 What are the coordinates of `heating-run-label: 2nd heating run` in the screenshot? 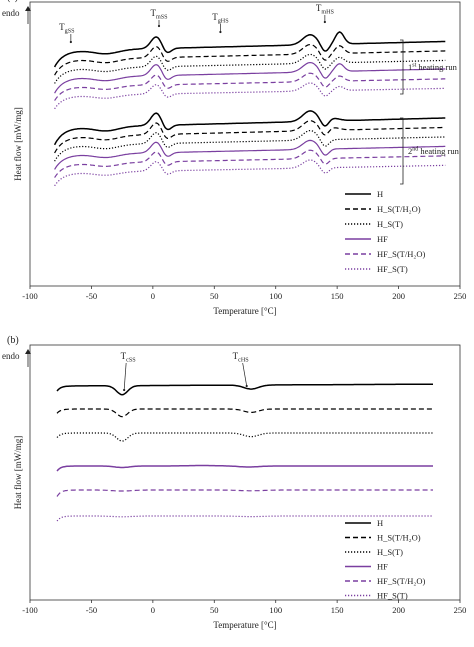 It's located at (434, 151).